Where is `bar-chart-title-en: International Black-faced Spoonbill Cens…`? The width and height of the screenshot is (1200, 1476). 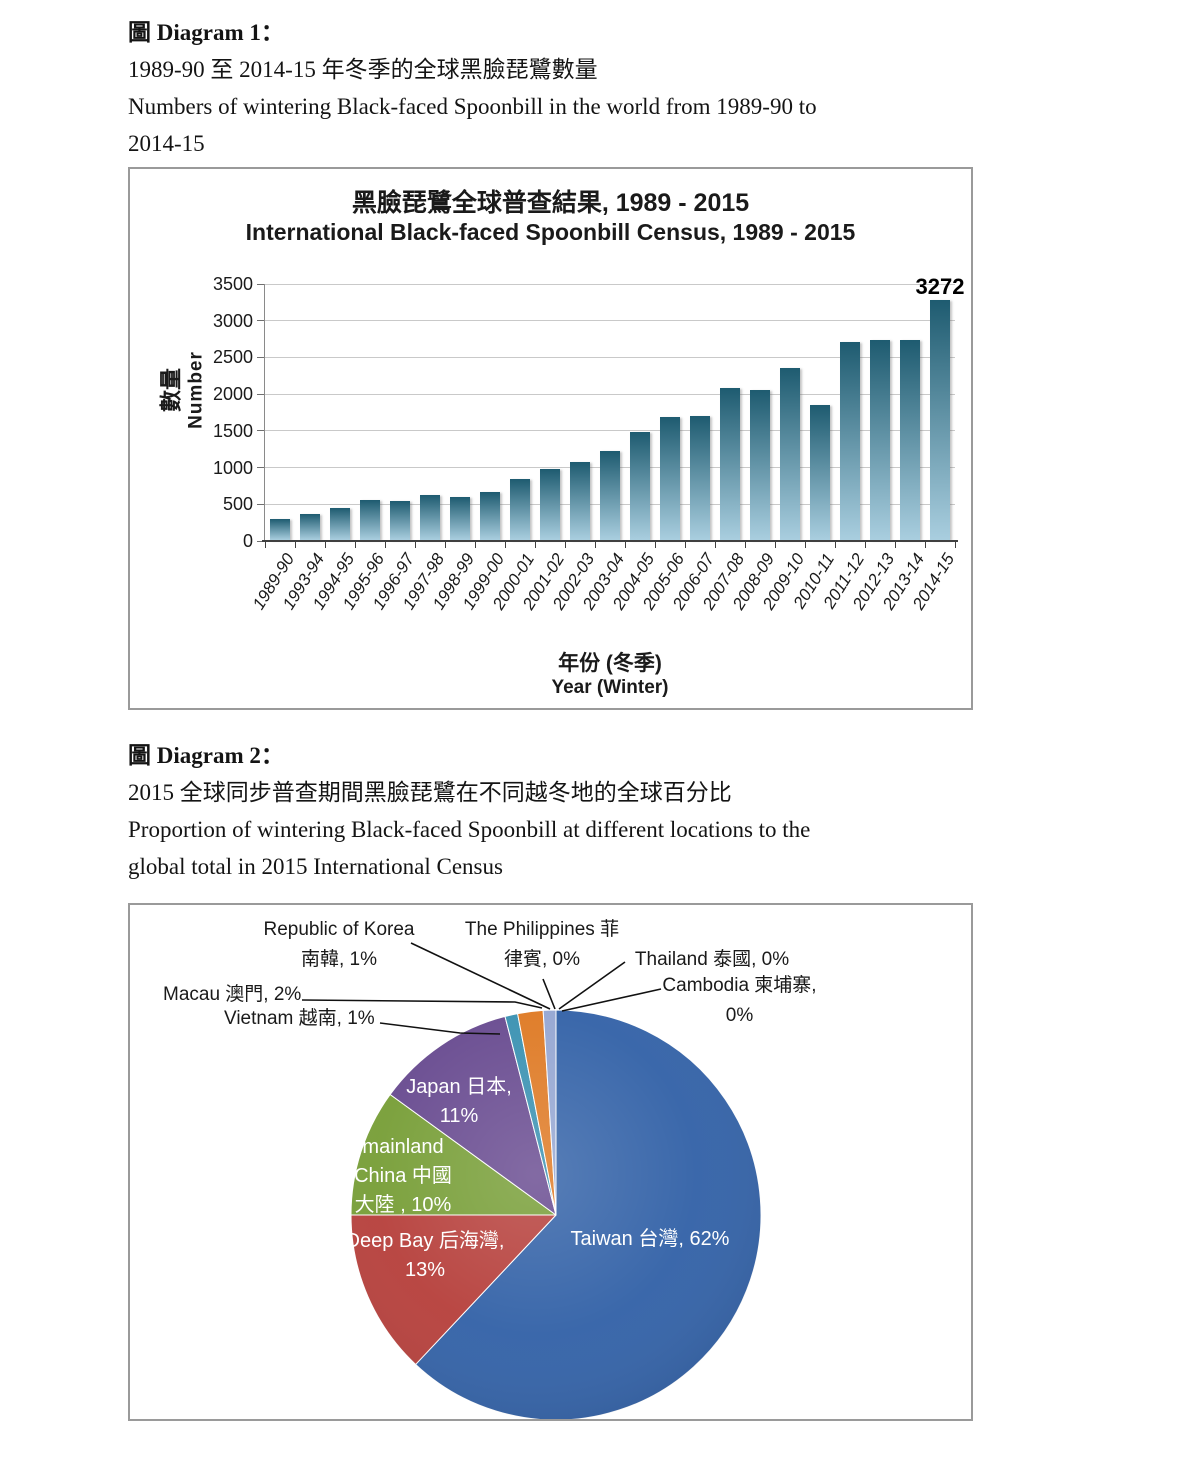 bar-chart-title-en: International Black-faced Spoonbill Cens… is located at coordinates (550, 232).